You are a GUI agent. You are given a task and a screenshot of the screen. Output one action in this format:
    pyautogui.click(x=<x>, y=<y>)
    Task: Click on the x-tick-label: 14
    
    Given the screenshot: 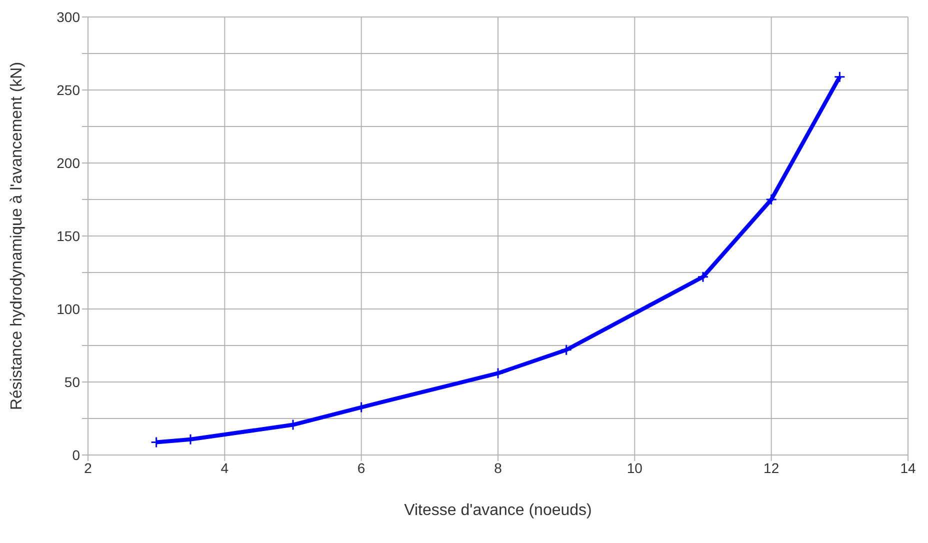 What is the action you would take?
    pyautogui.click(x=908, y=468)
    